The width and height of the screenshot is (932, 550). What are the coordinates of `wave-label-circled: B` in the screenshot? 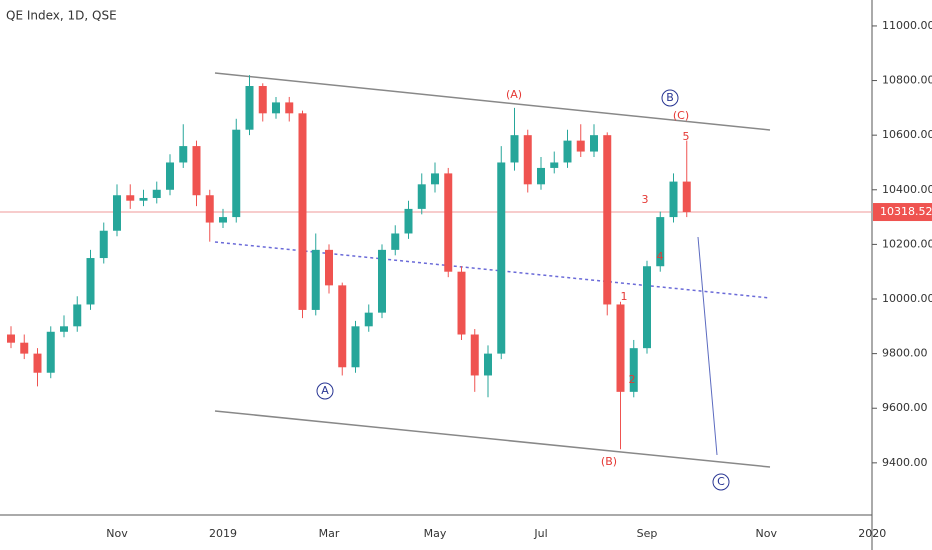 It's located at (670, 97).